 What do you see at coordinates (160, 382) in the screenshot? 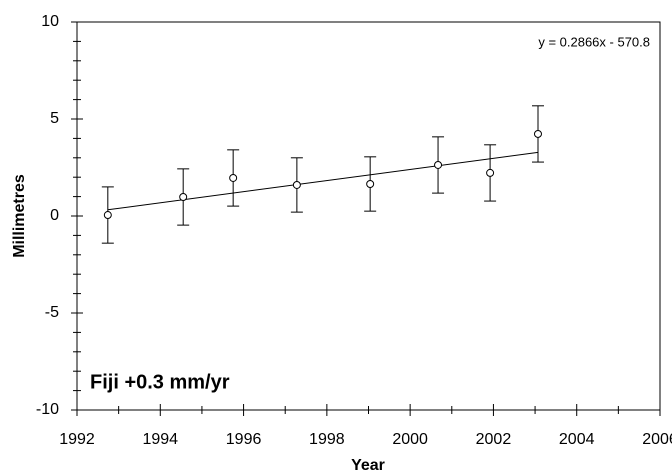
I see `annotation: Fiji +0.3 mm/yr` at bounding box center [160, 382].